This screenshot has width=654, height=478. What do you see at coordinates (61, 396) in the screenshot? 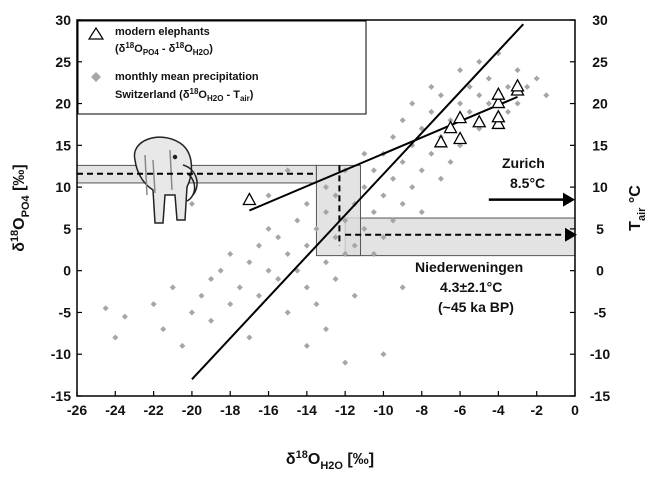
I see `y-tick-label: -15` at bounding box center [61, 396].